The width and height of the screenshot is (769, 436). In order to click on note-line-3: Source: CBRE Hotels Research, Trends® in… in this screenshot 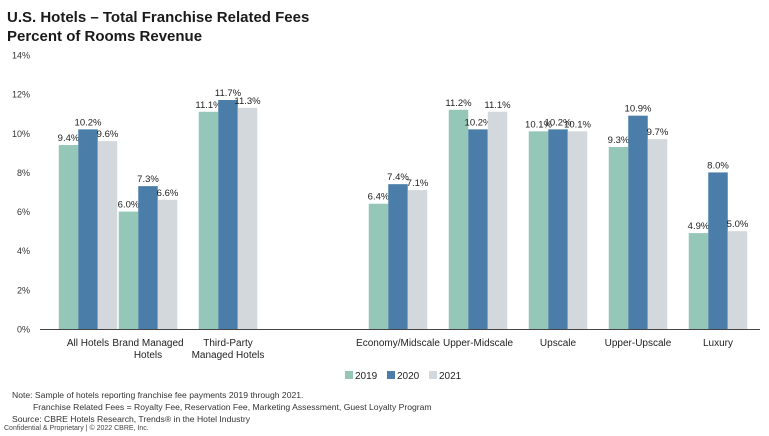, I will do `click(131, 419)`.